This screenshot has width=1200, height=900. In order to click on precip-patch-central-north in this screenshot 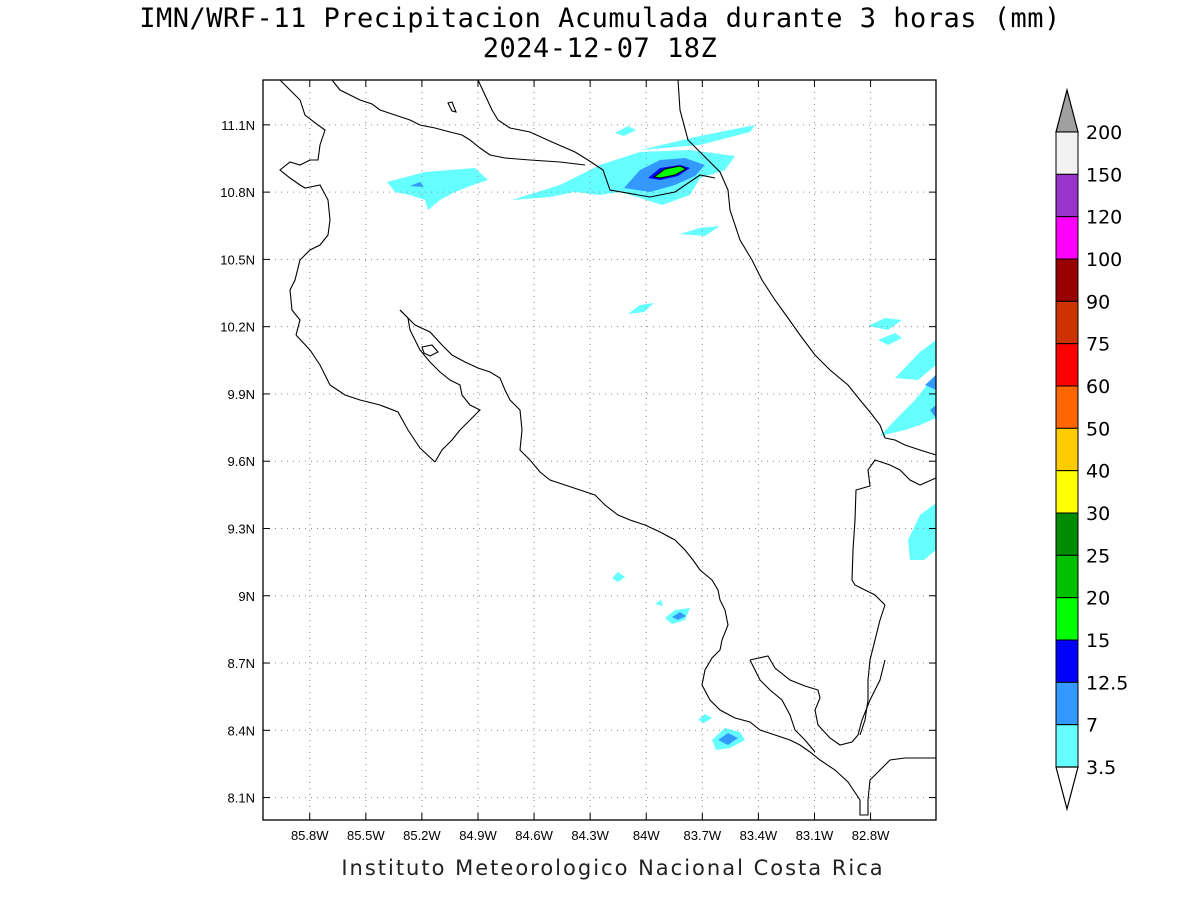, I will do `click(700, 231)`.